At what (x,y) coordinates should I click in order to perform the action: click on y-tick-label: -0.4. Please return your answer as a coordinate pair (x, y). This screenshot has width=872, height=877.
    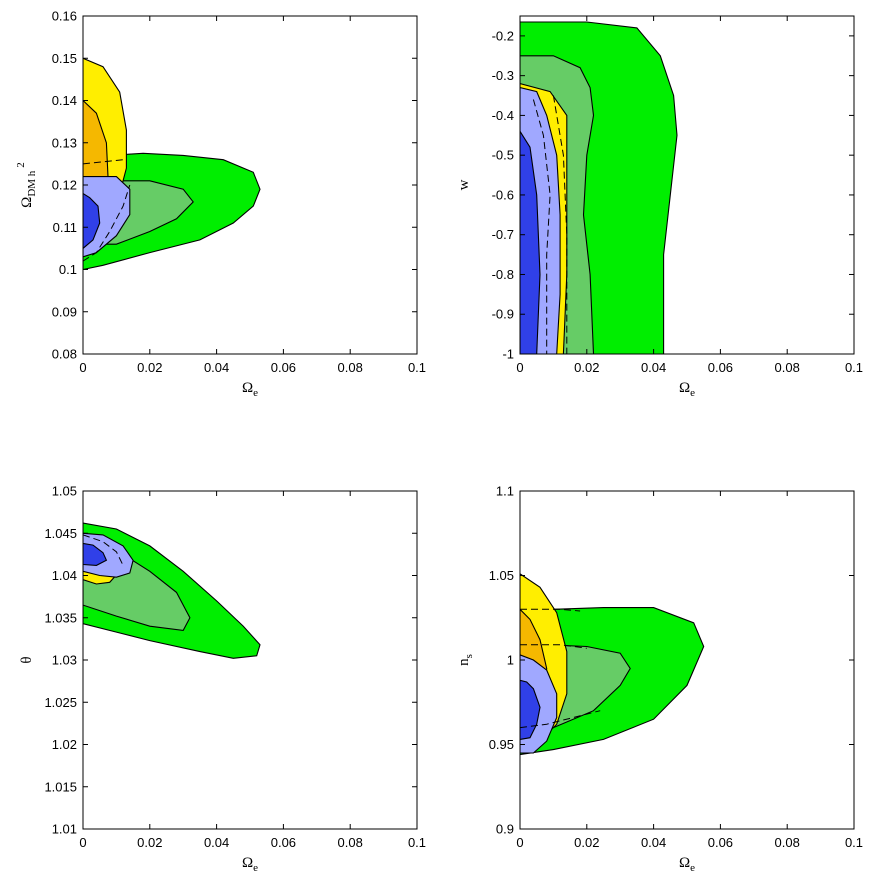
    Looking at the image, I should click on (503, 115).